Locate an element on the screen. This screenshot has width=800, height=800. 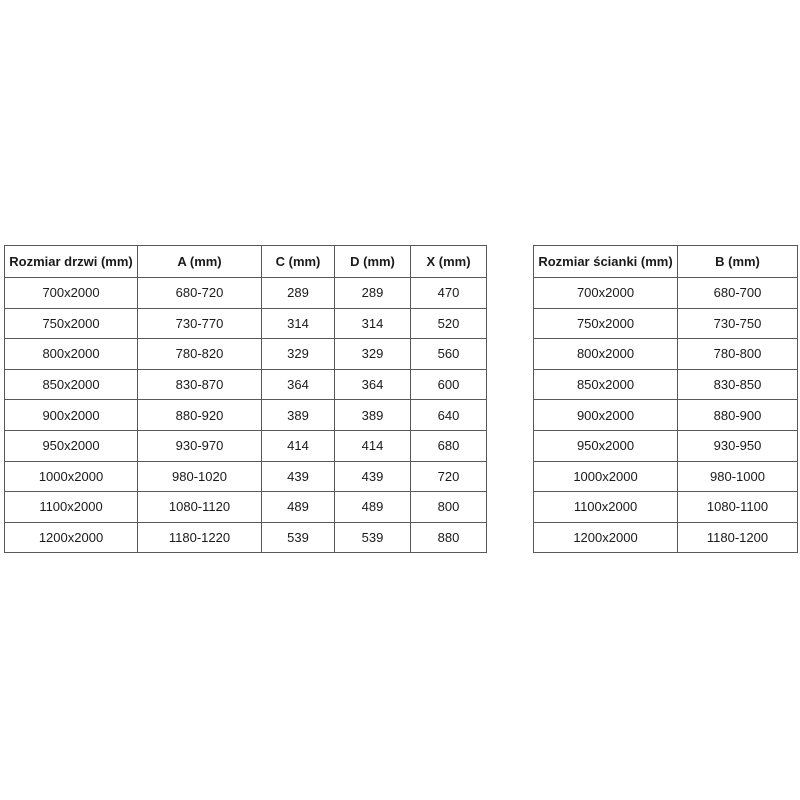
table-cell: 830-870 is located at coordinates (199, 384).